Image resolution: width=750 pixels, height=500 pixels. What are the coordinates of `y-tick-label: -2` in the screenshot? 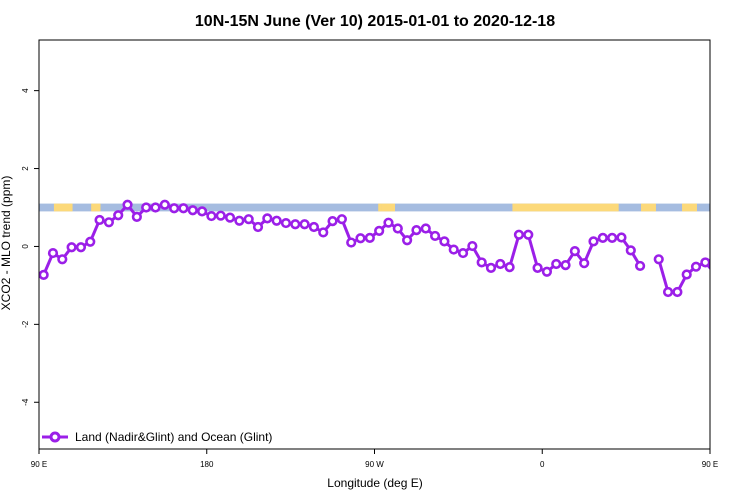 It's located at (25, 324).